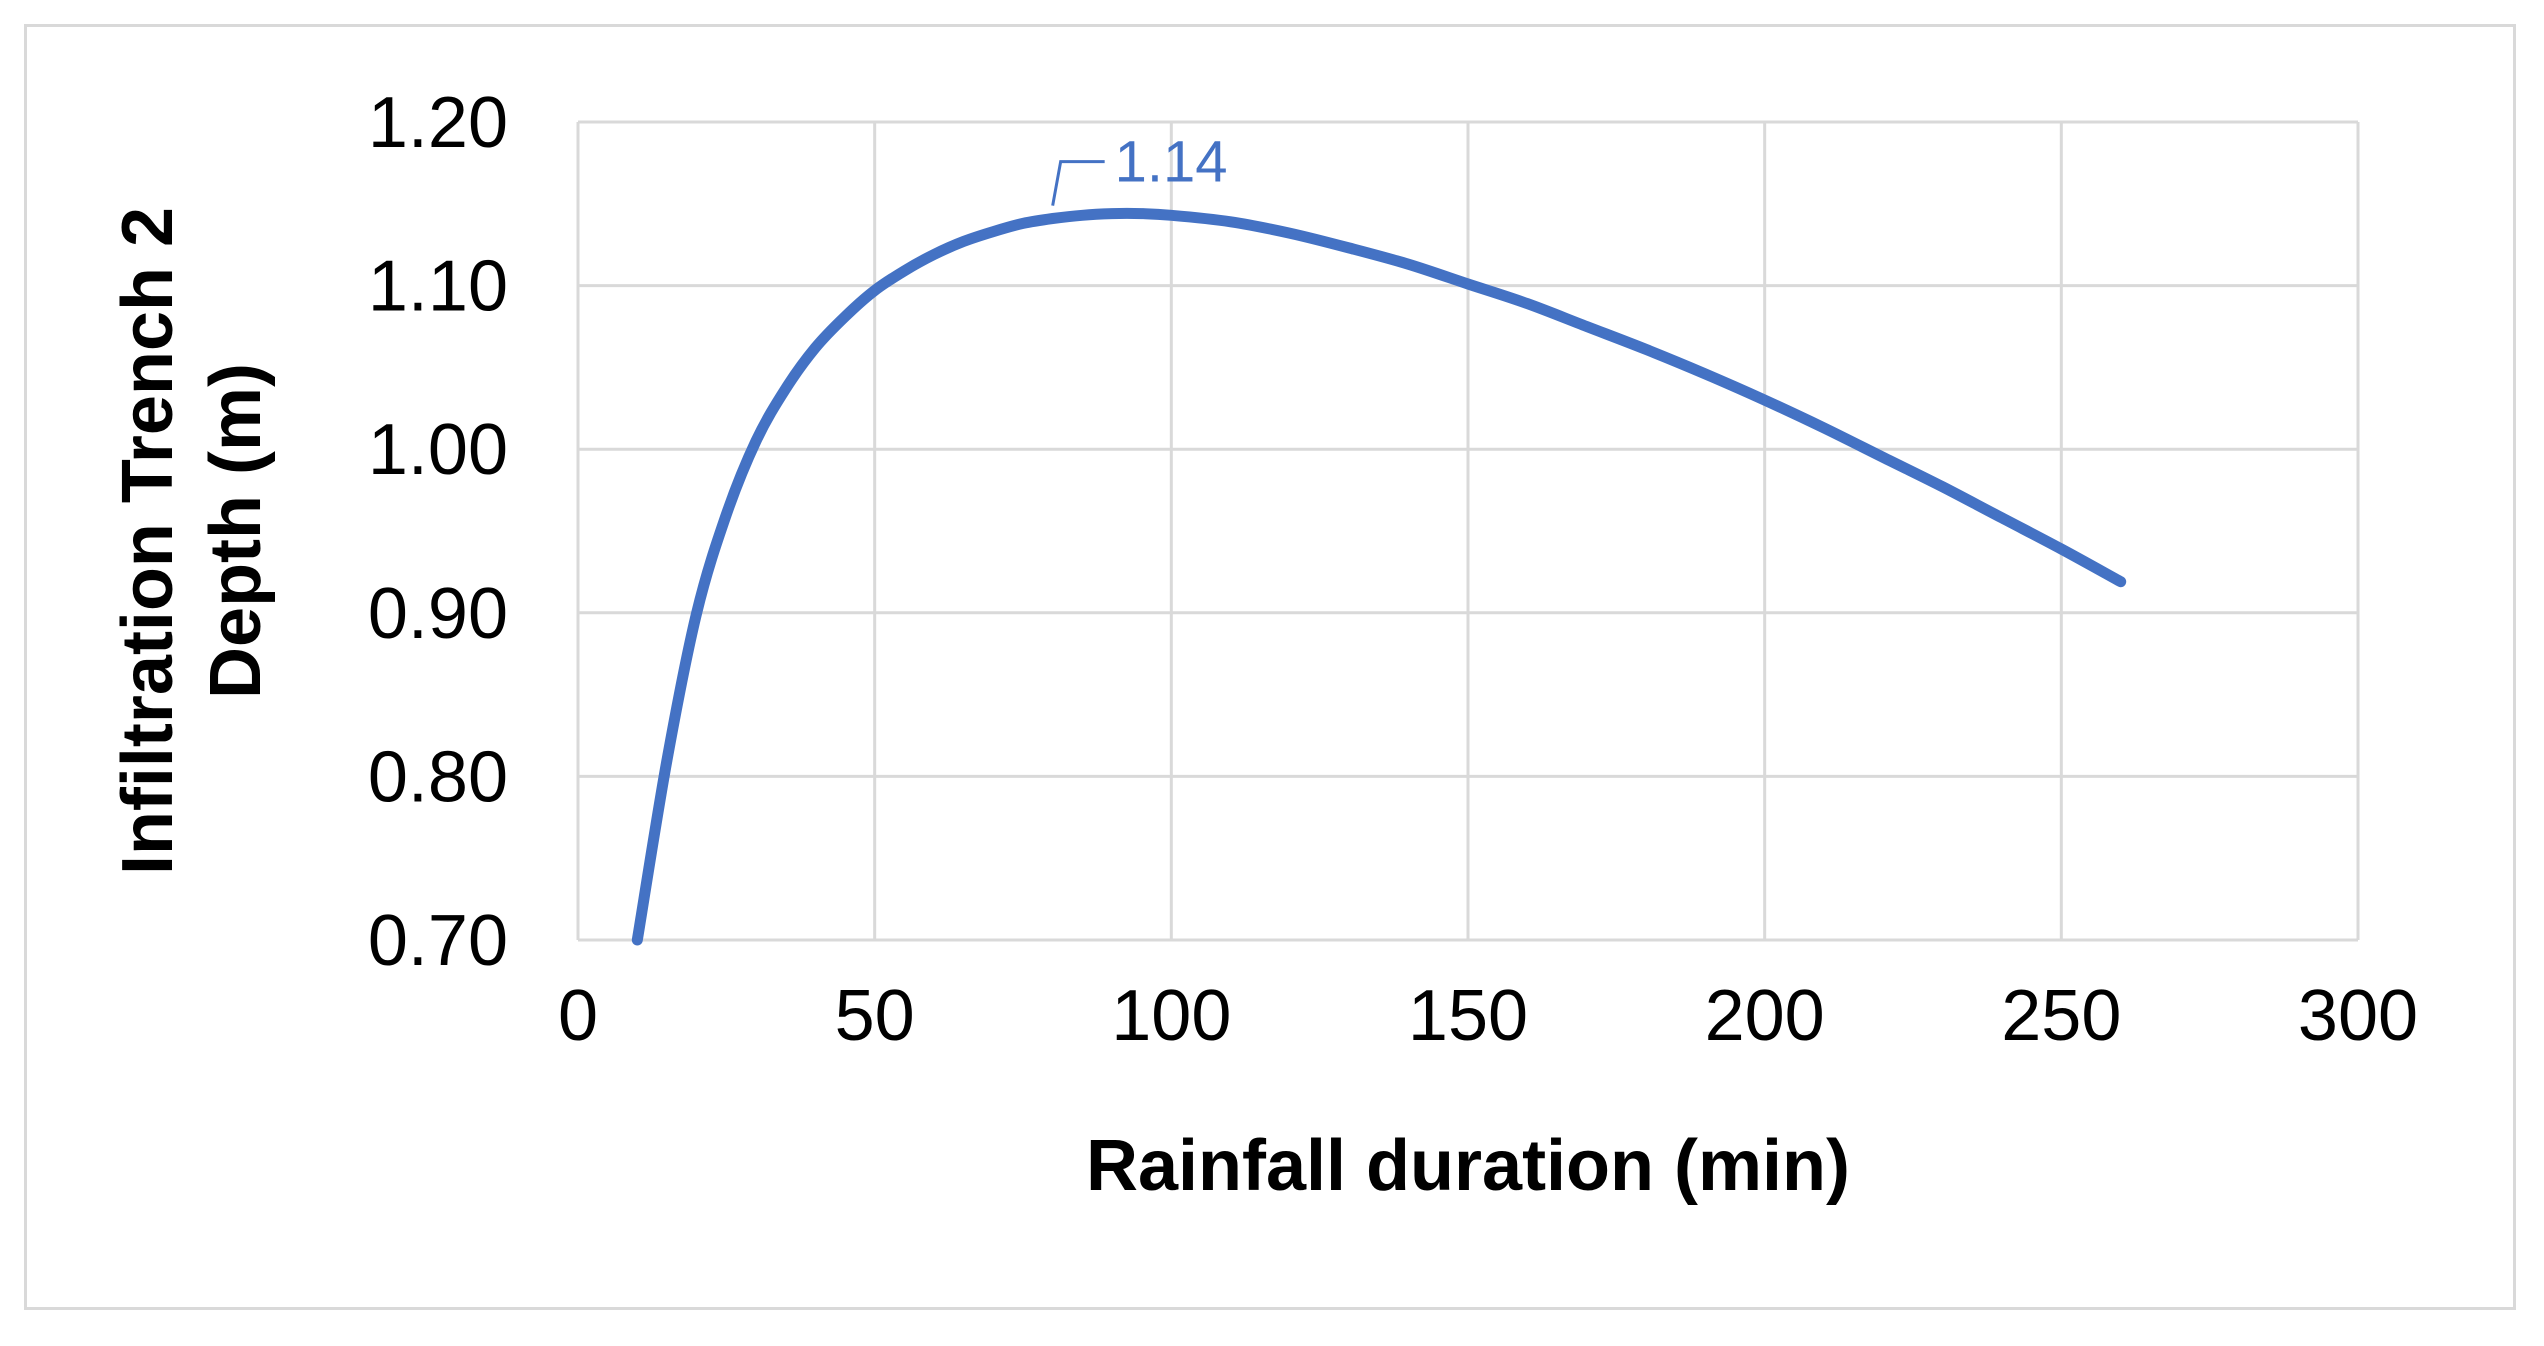  I want to click on y-axis-title-line-2: Depth (m), so click(236, 531).